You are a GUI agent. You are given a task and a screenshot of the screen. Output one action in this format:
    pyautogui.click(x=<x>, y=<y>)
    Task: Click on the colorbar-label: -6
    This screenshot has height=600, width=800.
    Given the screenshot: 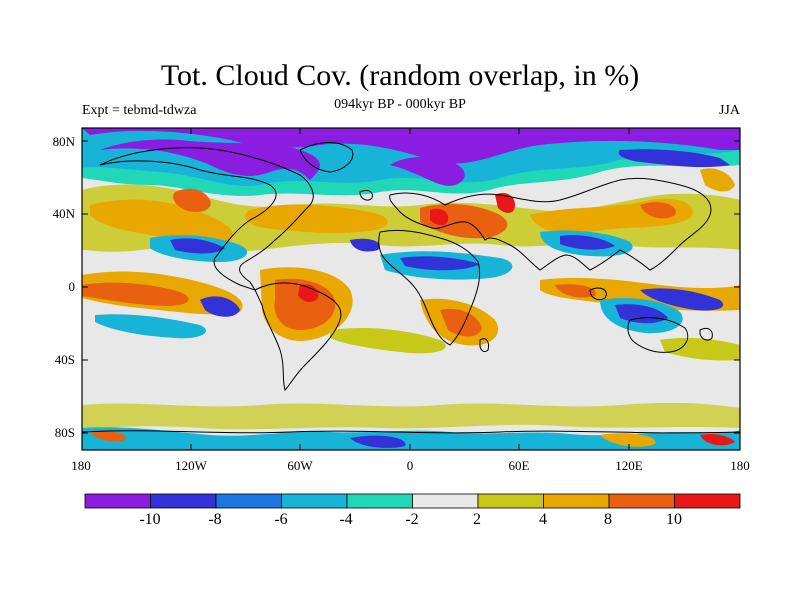 What is the action you would take?
    pyautogui.click(x=281, y=519)
    